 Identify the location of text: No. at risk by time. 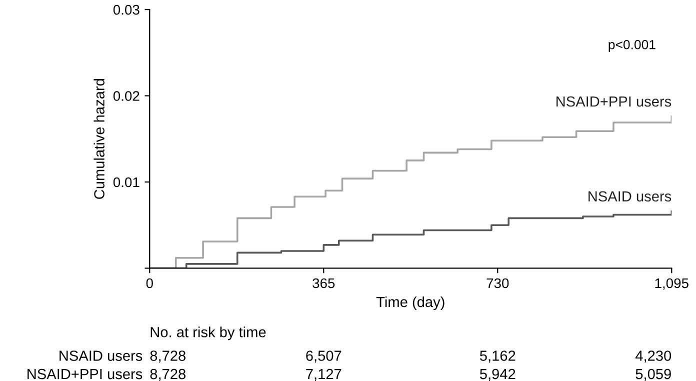
(208, 333).